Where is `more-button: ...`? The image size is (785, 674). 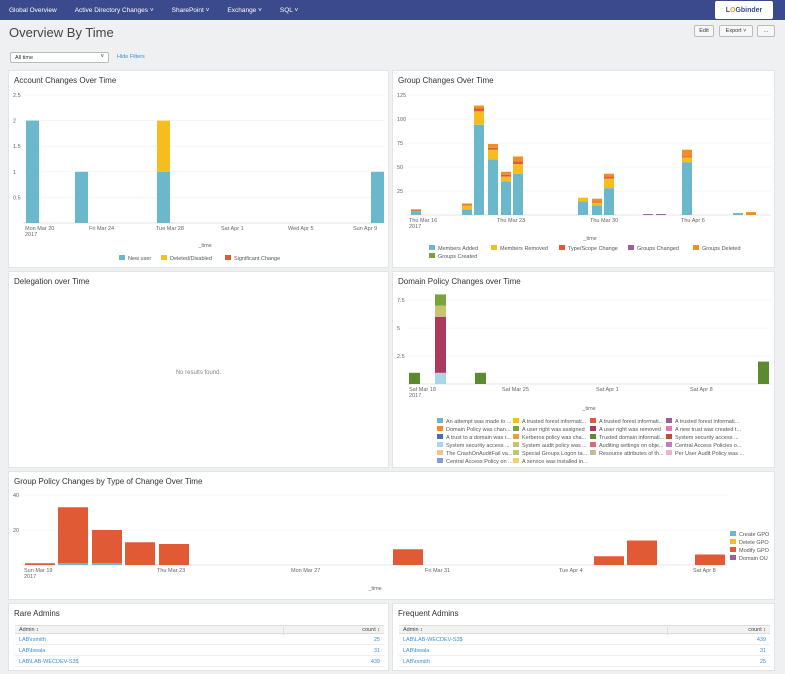 more-button: ... is located at coordinates (766, 31).